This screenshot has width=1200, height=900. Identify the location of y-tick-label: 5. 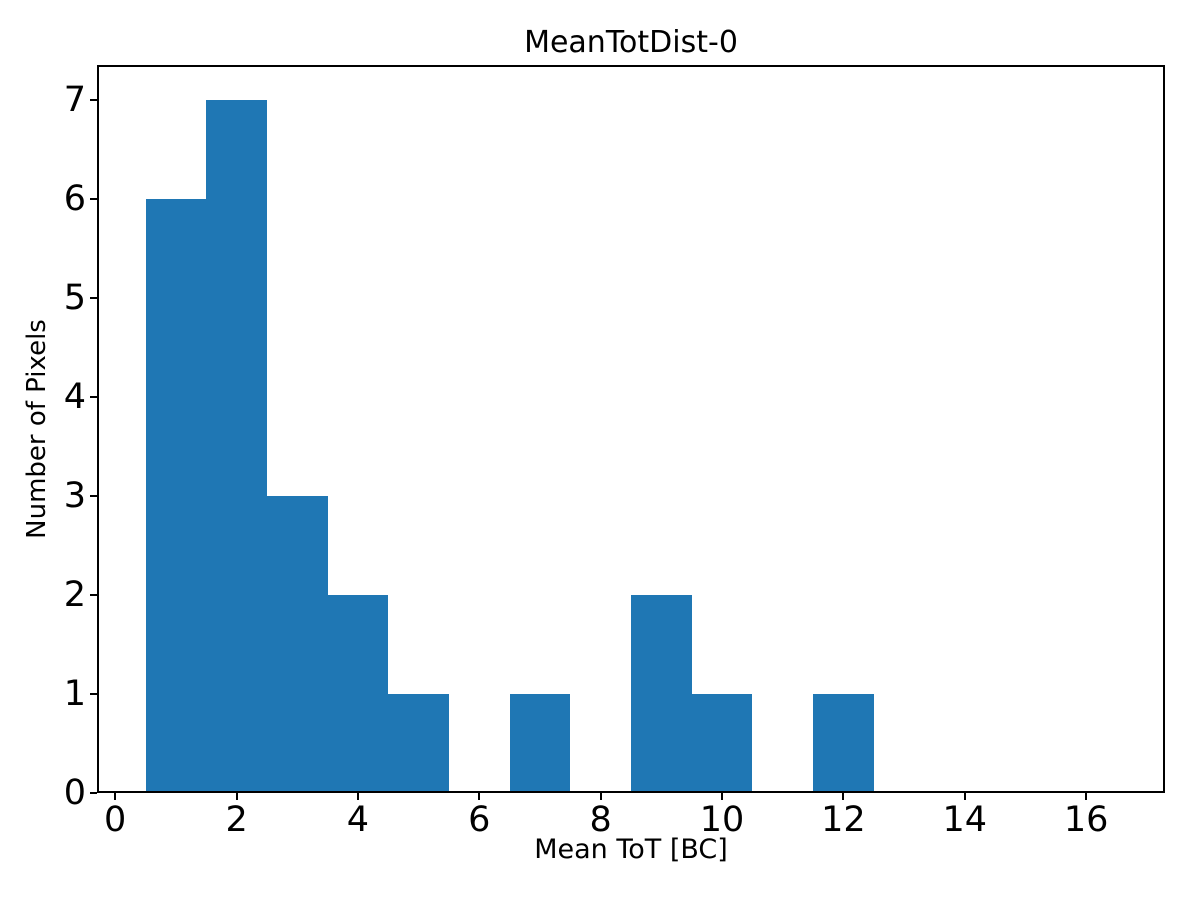
(74, 297).